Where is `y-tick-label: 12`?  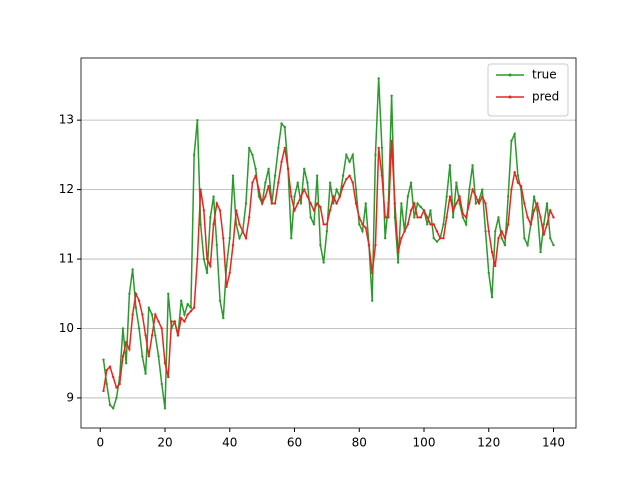
y-tick-label: 12 is located at coordinates (66, 189).